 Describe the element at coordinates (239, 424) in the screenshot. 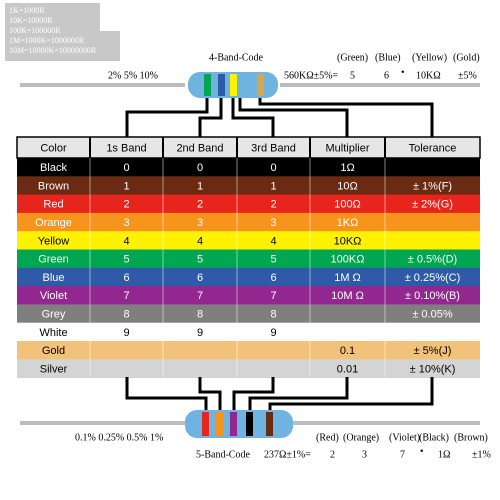

I see `resistor-body` at that location.